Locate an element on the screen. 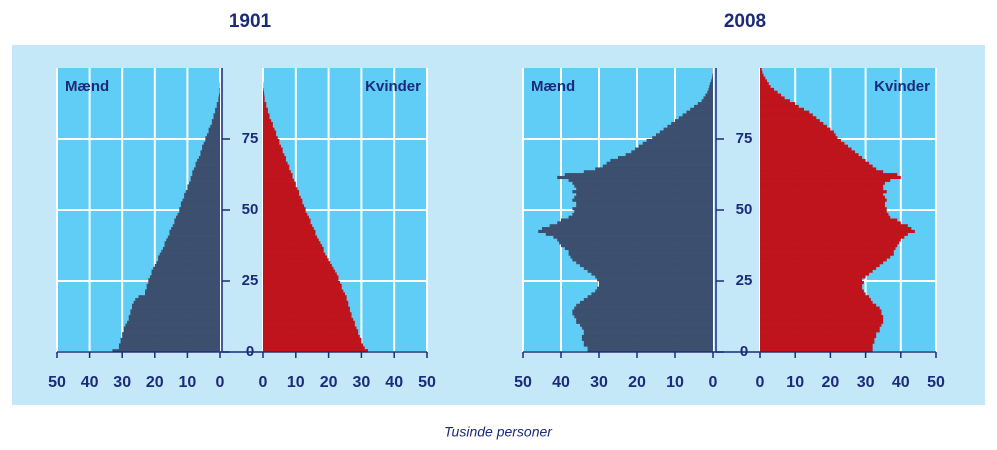 Image resolution: width=997 pixels, height=450 pixels. x-tick-label: 40 is located at coordinates (901, 382).